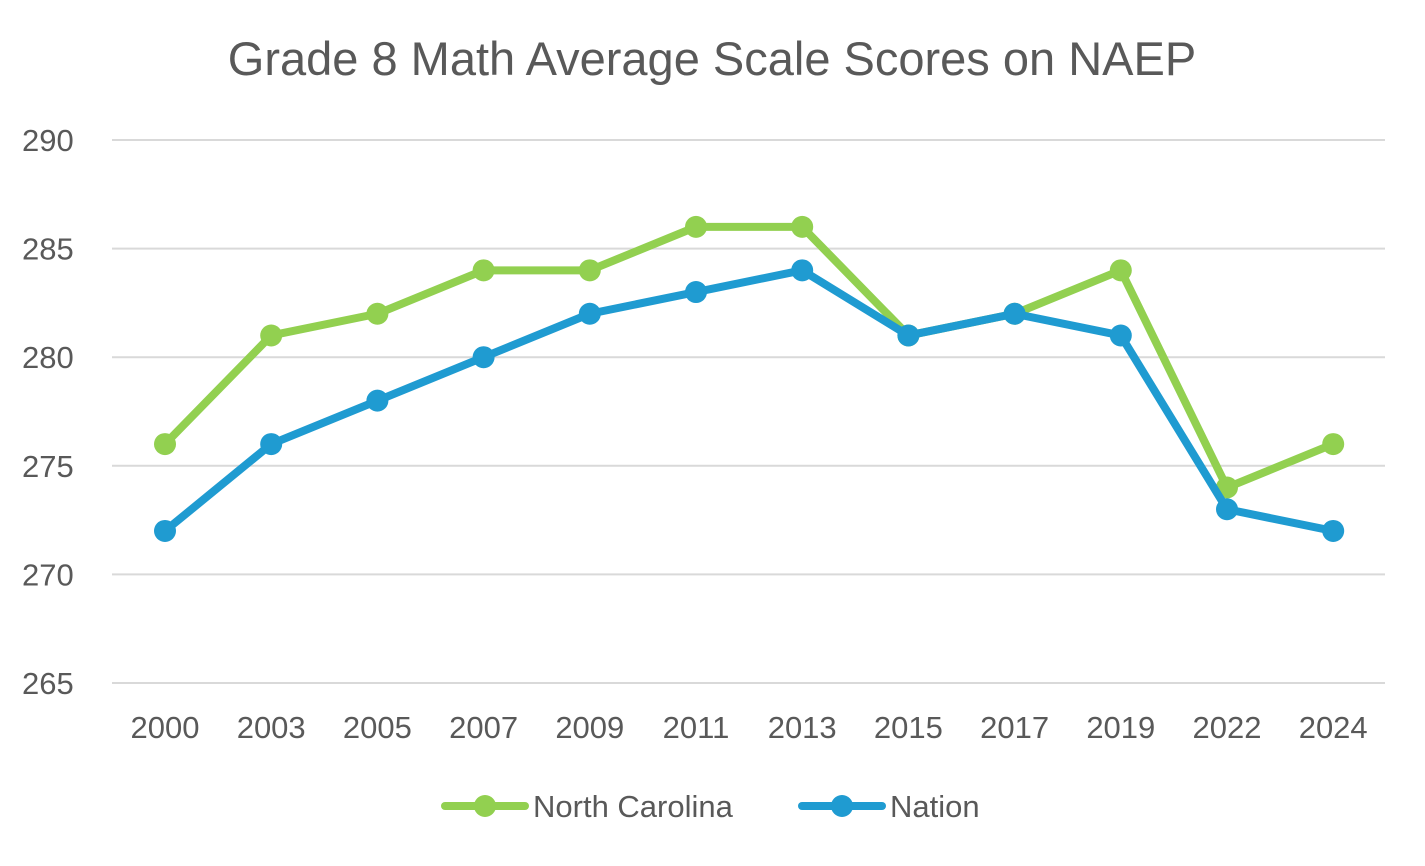  What do you see at coordinates (48, 683) in the screenshot?
I see `y-tick-label: 265` at bounding box center [48, 683].